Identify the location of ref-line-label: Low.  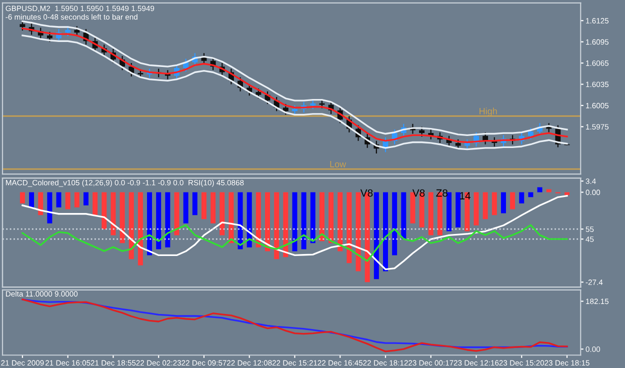
(338, 164).